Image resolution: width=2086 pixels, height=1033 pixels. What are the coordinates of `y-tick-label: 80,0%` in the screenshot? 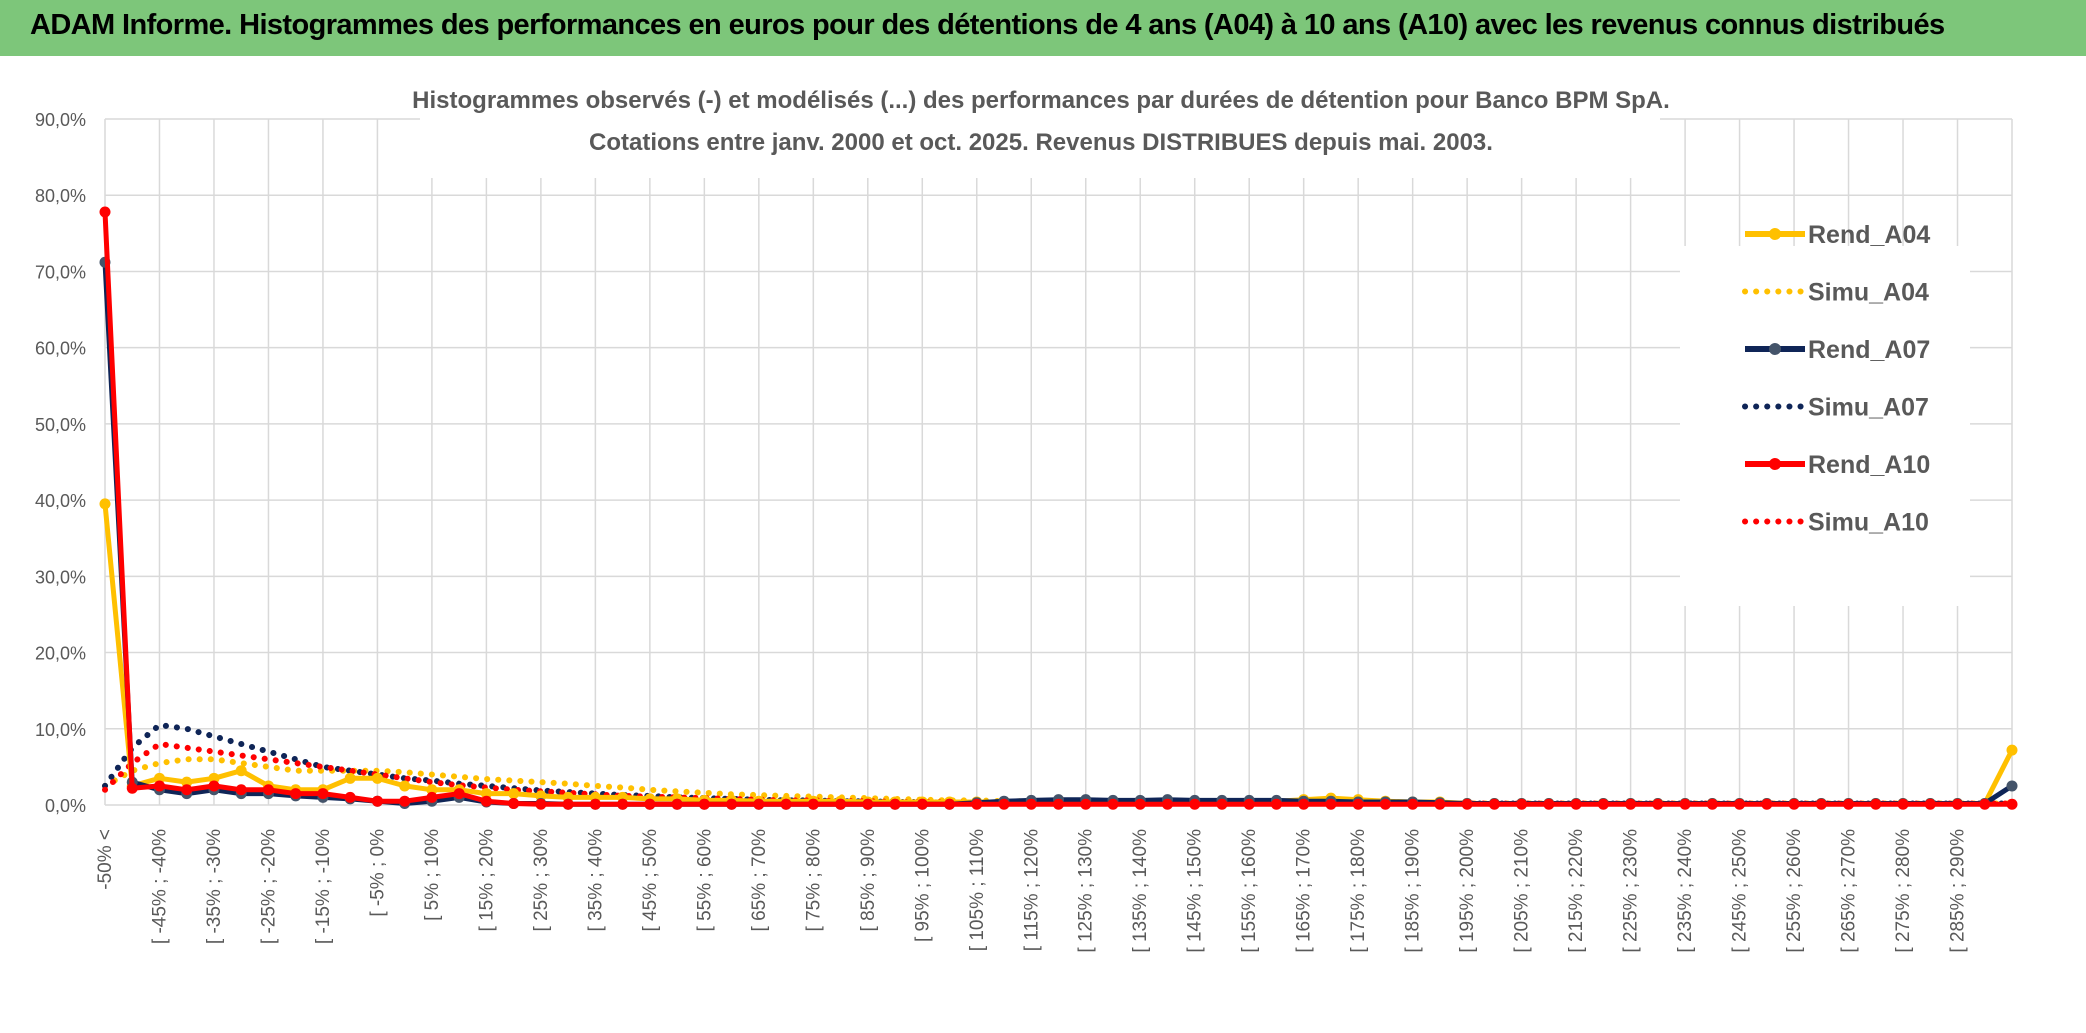 It's located at (60, 196).